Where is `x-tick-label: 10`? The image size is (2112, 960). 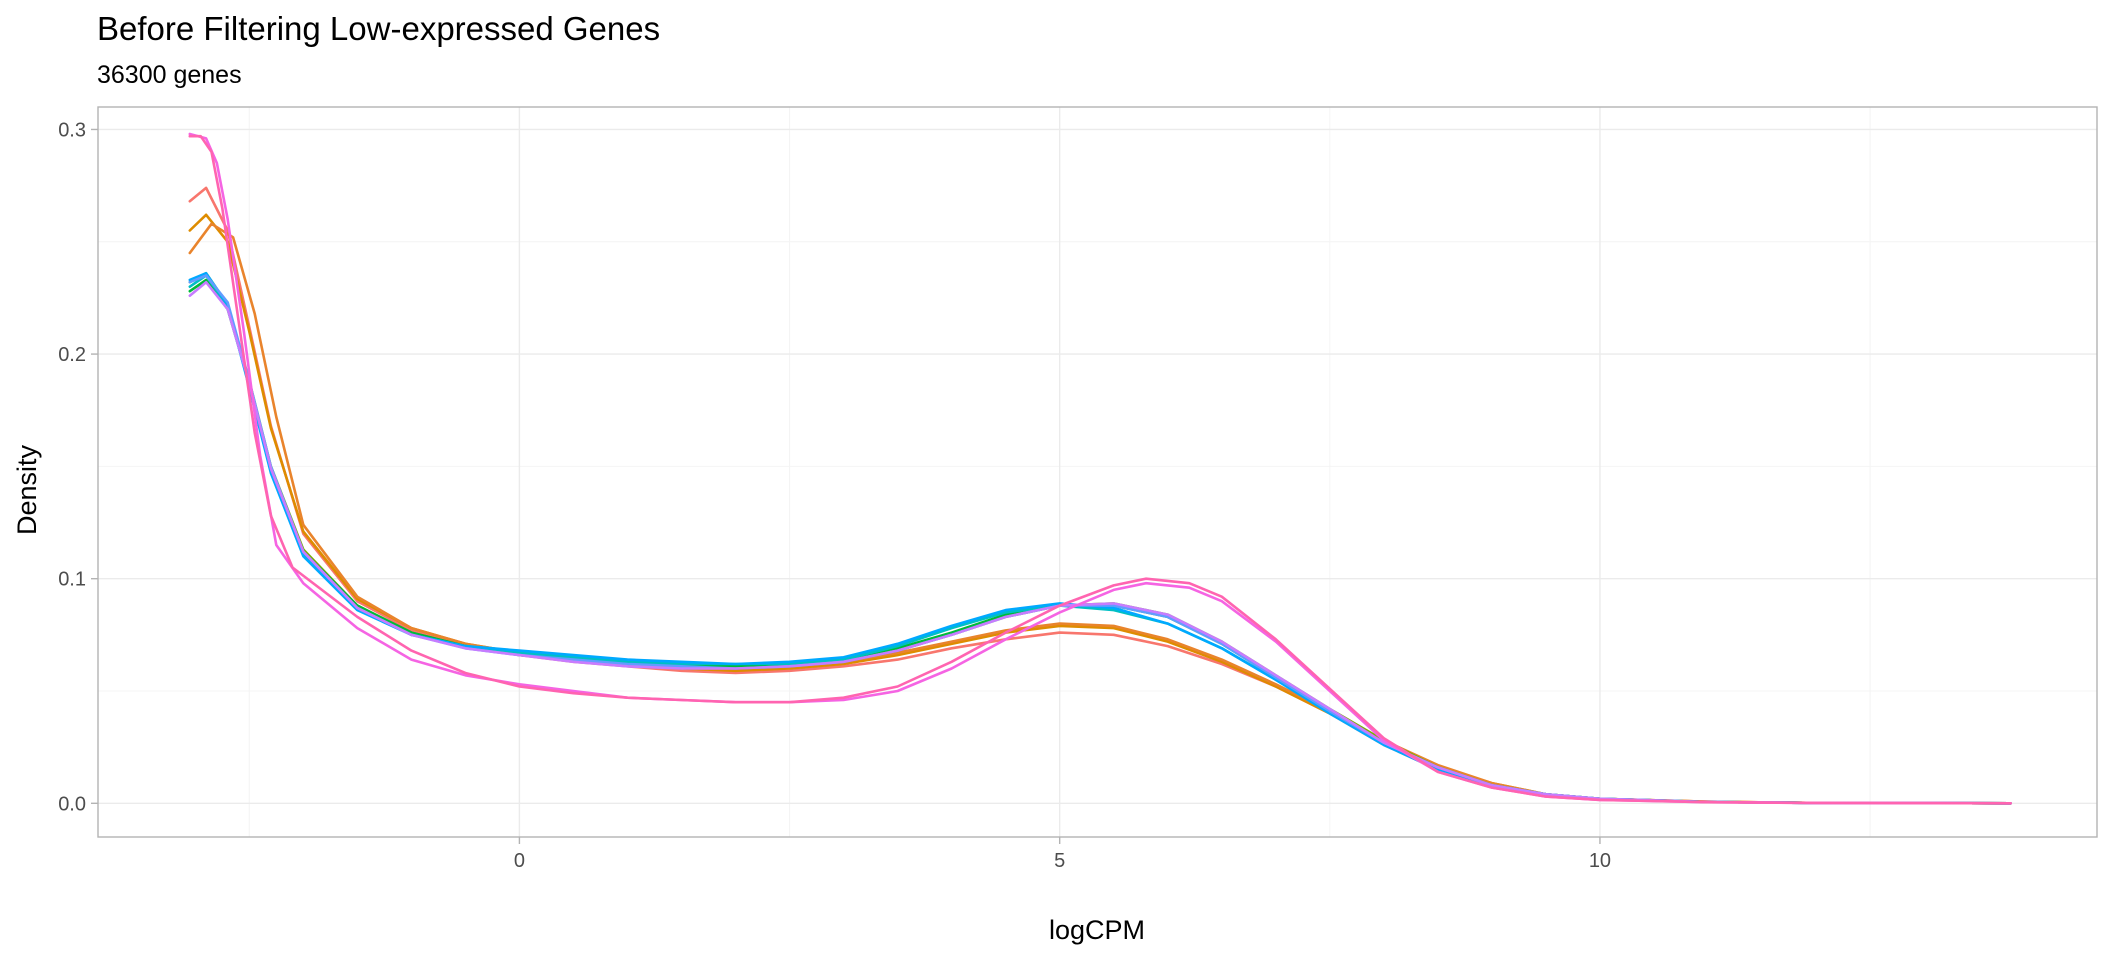
x-tick-label: 10 is located at coordinates (1600, 861).